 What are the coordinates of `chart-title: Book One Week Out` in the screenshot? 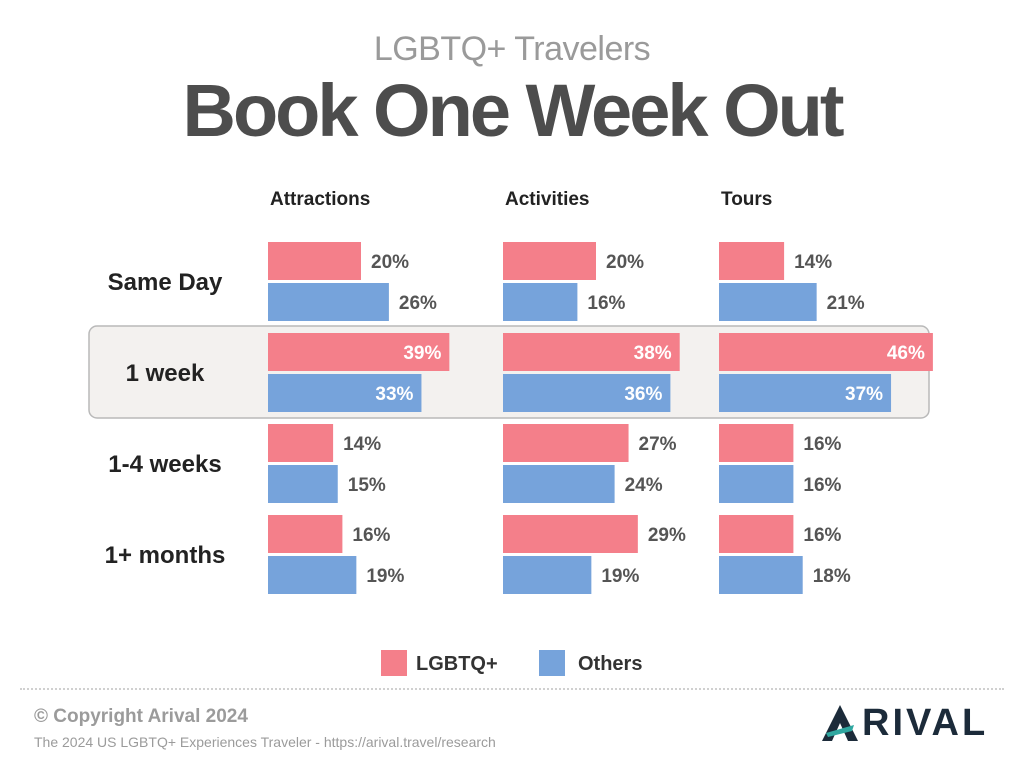 It's located at (513, 110).